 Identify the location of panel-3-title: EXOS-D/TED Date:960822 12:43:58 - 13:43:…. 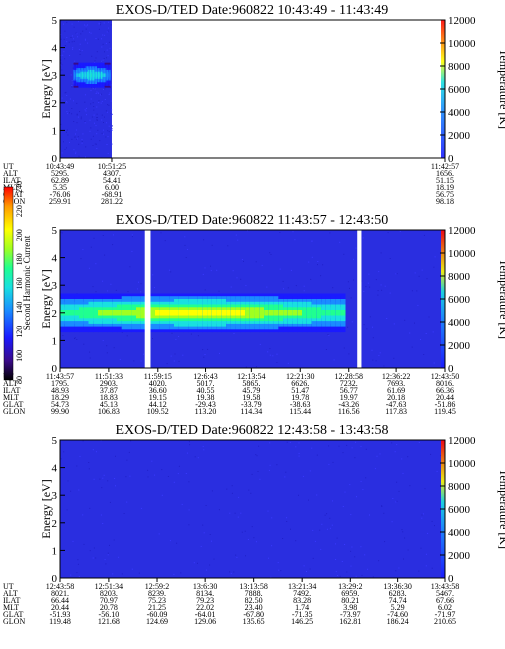
(252, 430).